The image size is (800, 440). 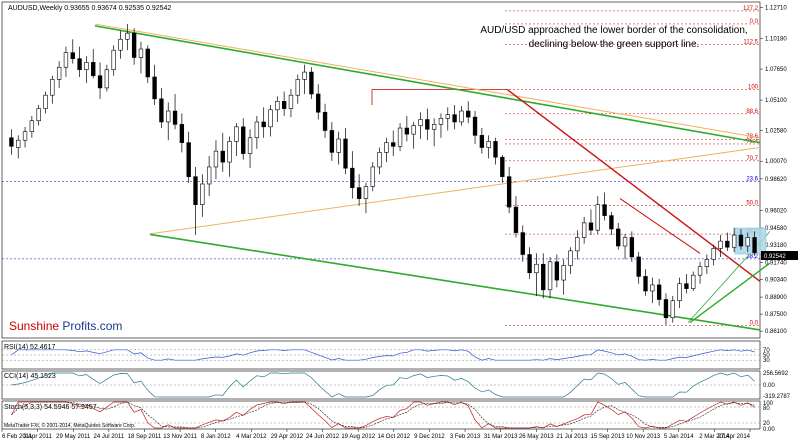 What do you see at coordinates (358, 437) in the screenshot?
I see `date-tick-label: 19 Aug 2012` at bounding box center [358, 437].